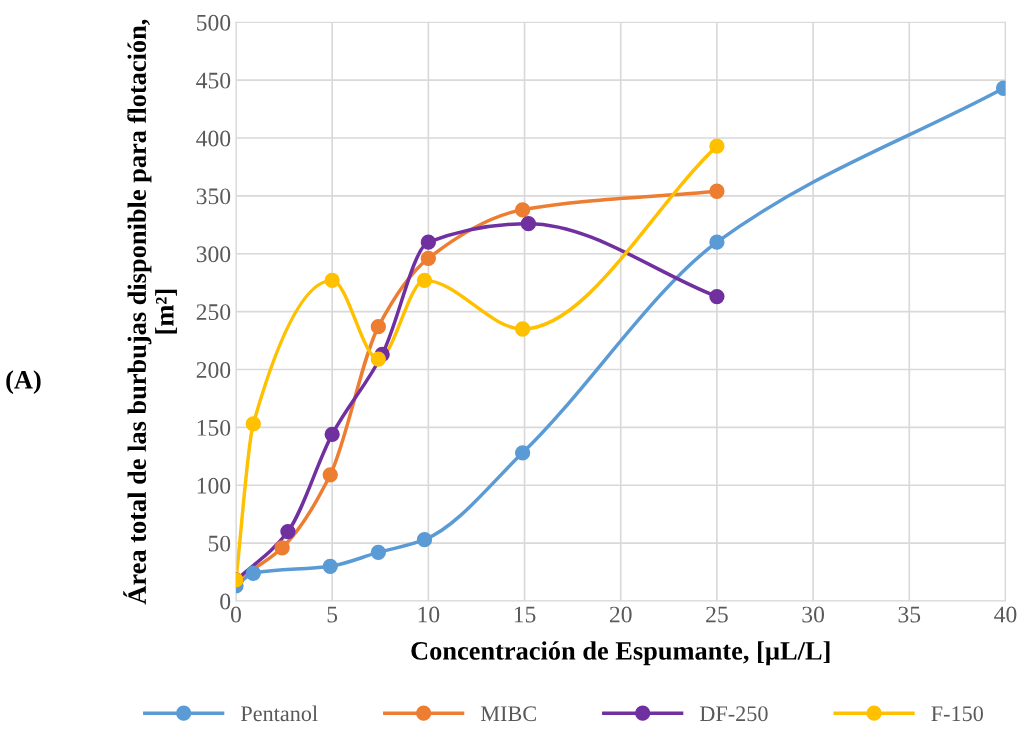 The height and width of the screenshot is (742, 1026). Describe the element at coordinates (213, 370) in the screenshot. I see `y-tick-label: 200` at that location.